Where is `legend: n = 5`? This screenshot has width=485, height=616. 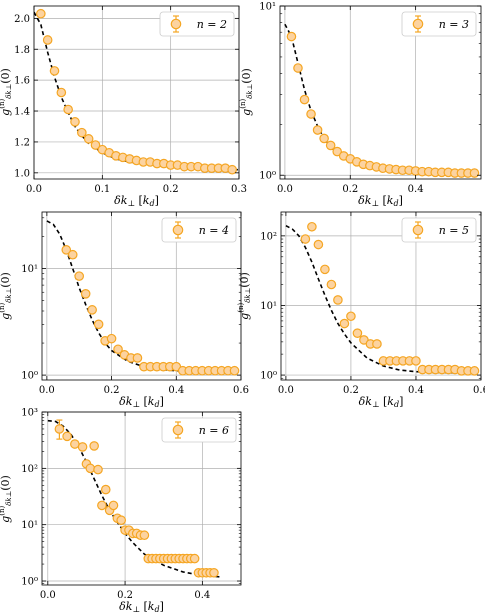 legend: n = 5 is located at coordinates (439, 230).